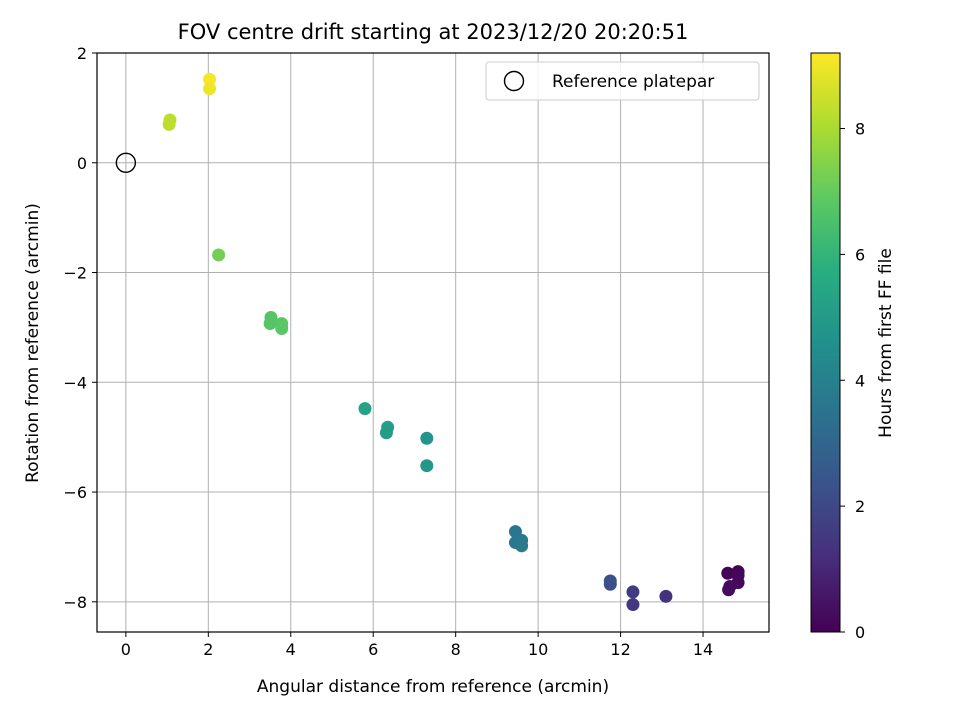  Describe the element at coordinates (860, 380) in the screenshot. I see `colorbar-tick-label: 4` at that location.